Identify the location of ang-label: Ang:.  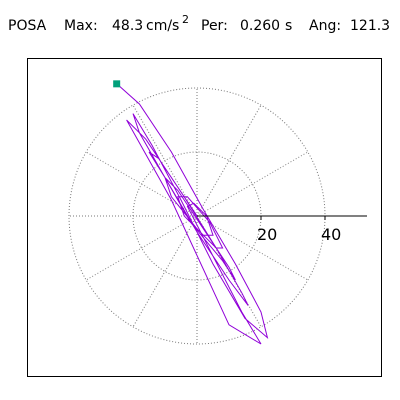
(325, 26).